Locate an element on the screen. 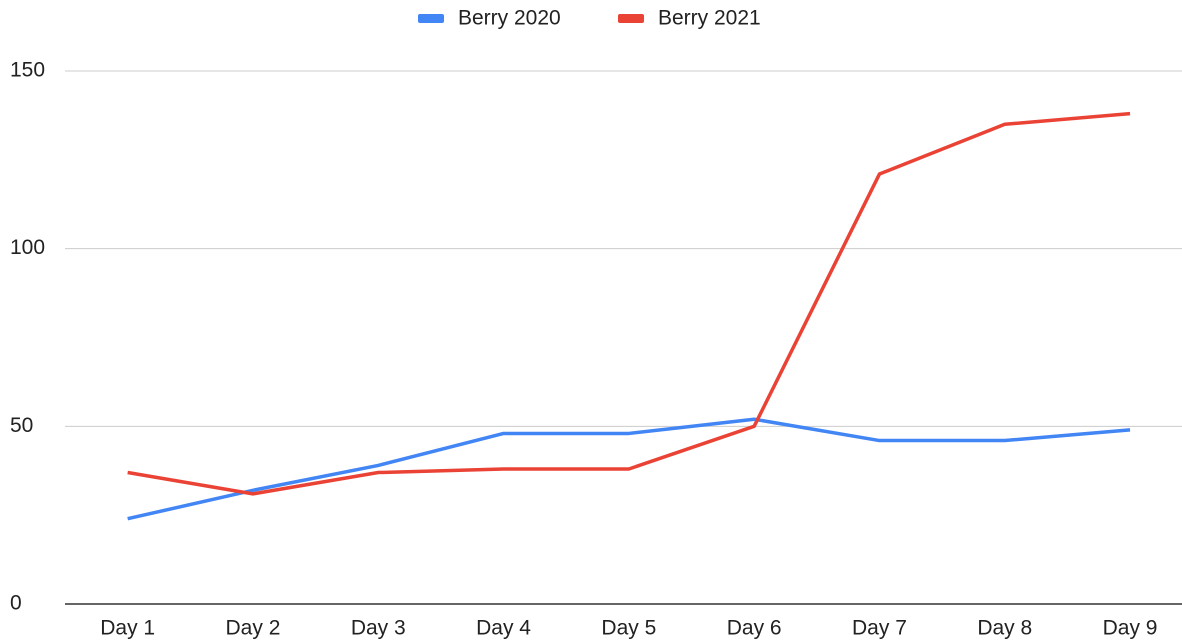  y-tick-label: 0 is located at coordinates (16, 603).